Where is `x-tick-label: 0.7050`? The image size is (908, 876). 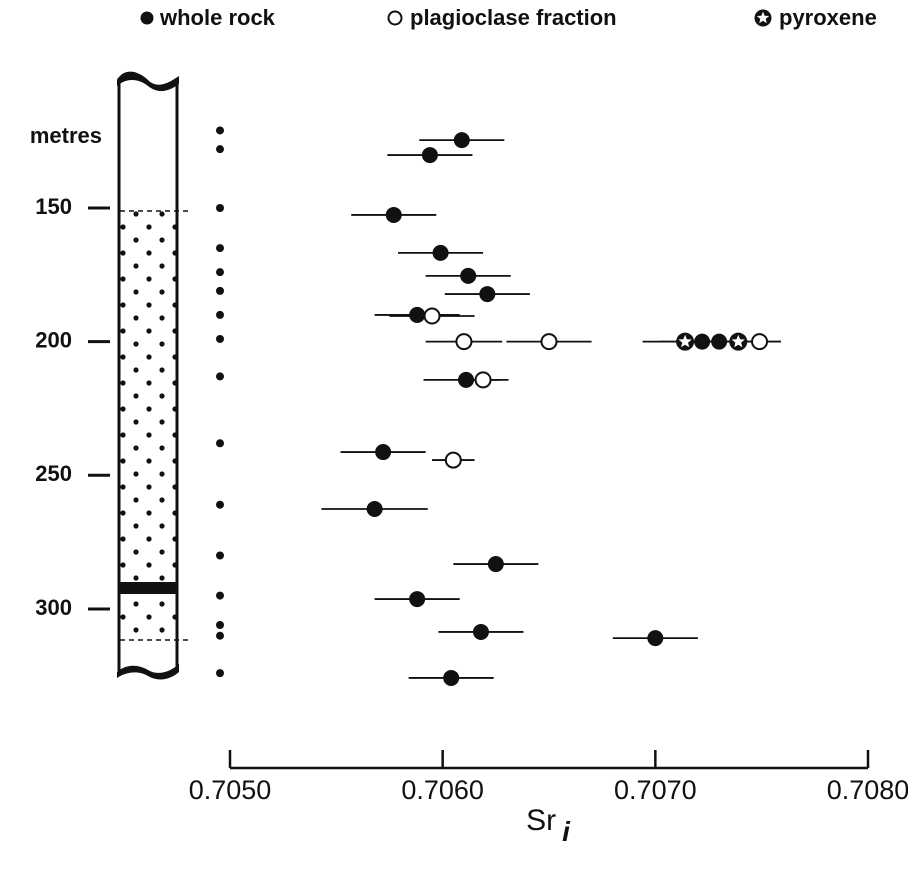
x-tick-label: 0.7050 is located at coordinates (230, 790).